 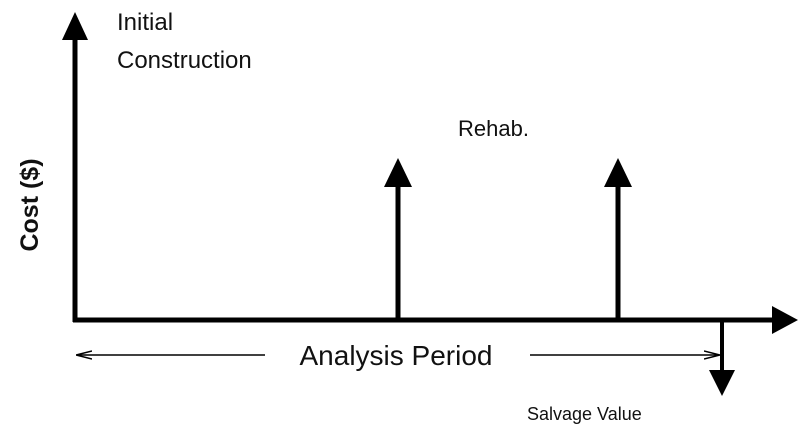 What do you see at coordinates (396, 355) in the screenshot?
I see `x-axis-label: Analysis Period` at bounding box center [396, 355].